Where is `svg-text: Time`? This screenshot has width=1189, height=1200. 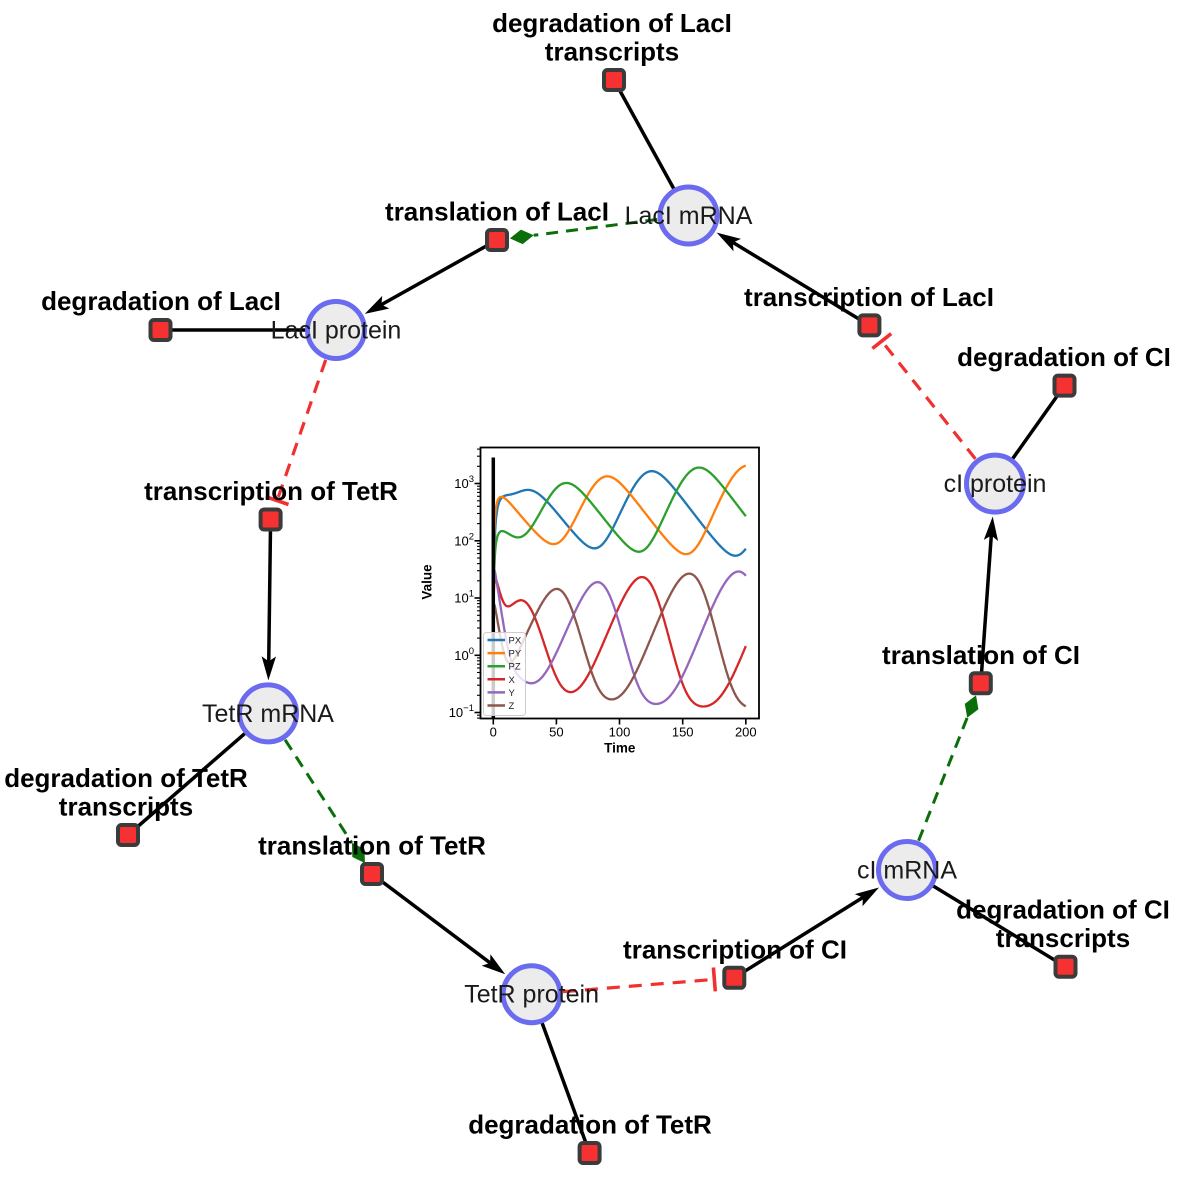 svg-text: Time is located at coordinates (620, 747).